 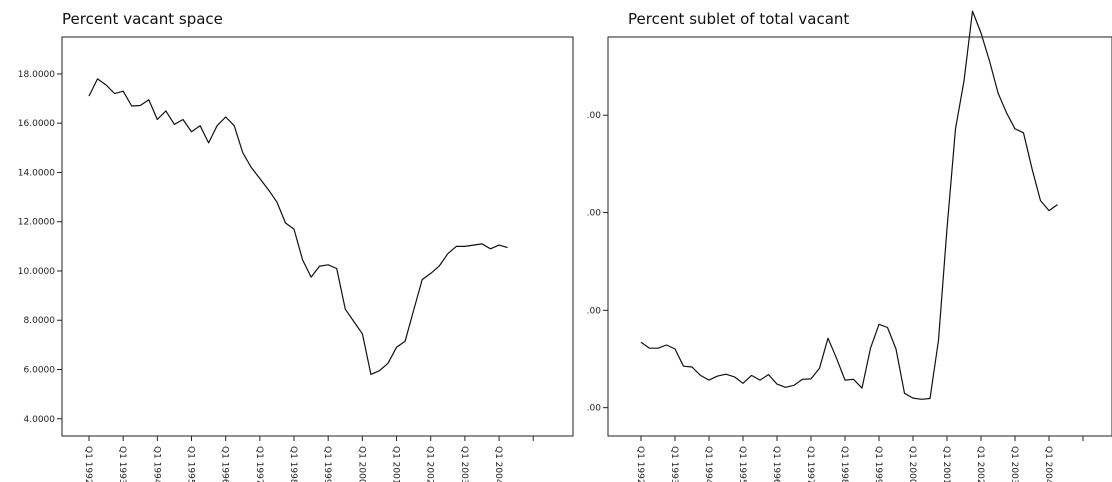 I want to click on vacant-y-tick-label-5: 14.0000, so click(x=36, y=173).